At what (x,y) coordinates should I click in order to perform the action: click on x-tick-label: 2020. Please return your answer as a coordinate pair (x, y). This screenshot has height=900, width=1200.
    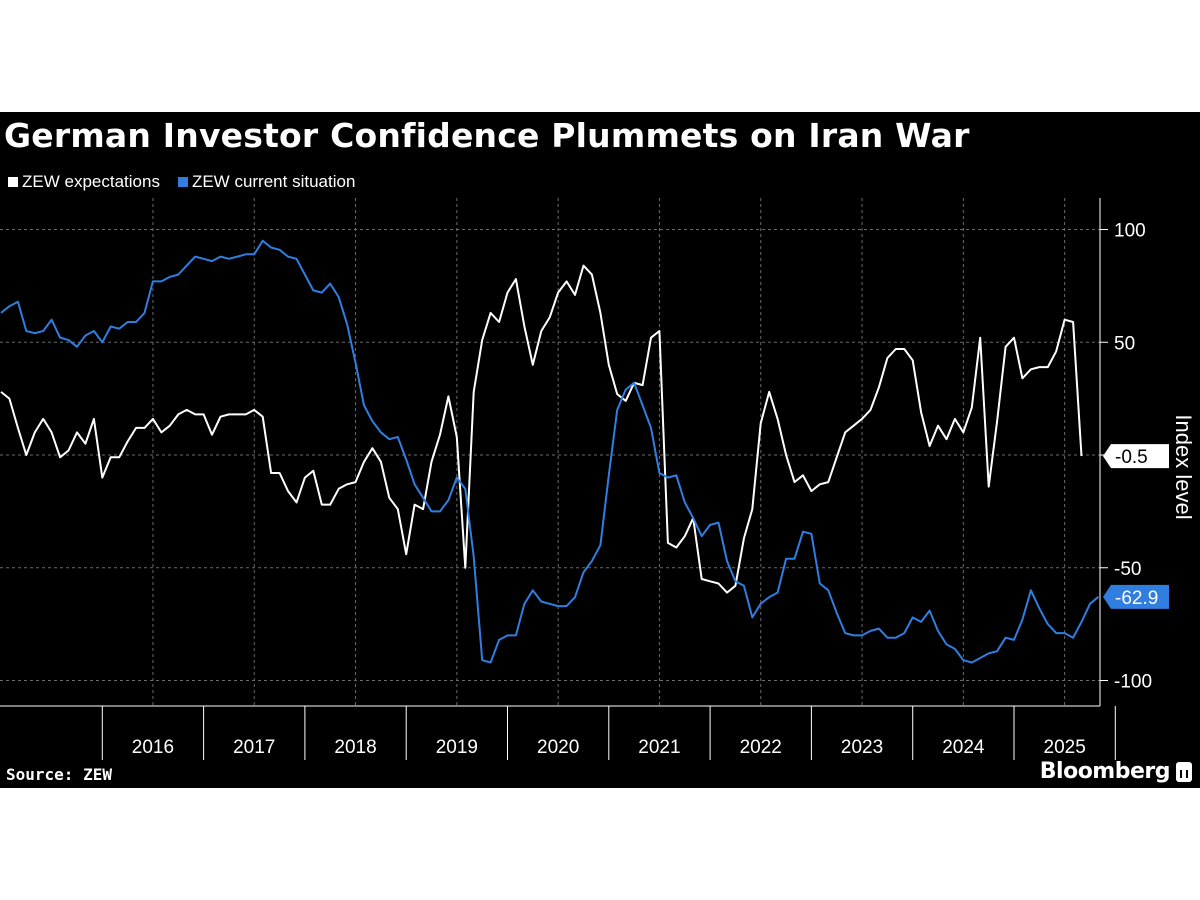
    Looking at the image, I should click on (558, 747).